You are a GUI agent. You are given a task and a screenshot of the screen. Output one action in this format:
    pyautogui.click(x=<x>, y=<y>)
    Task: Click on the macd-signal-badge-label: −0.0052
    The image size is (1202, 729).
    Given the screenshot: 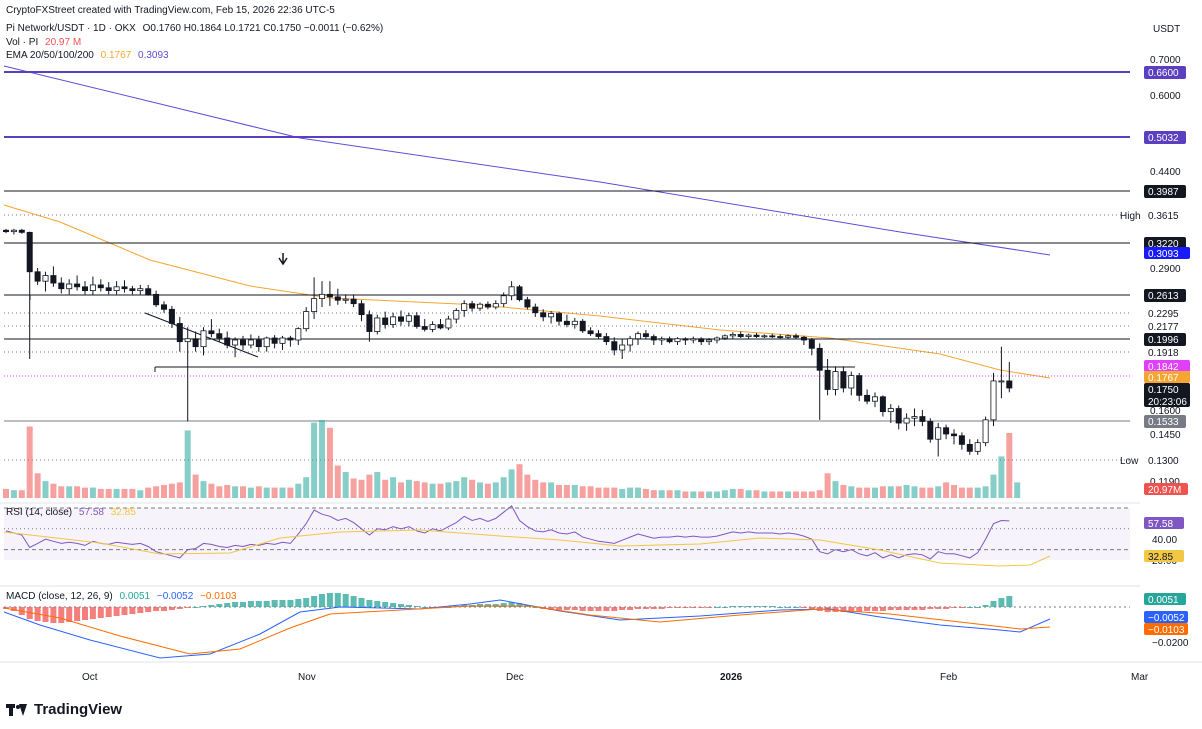 What is the action you would take?
    pyautogui.click(x=1166, y=618)
    